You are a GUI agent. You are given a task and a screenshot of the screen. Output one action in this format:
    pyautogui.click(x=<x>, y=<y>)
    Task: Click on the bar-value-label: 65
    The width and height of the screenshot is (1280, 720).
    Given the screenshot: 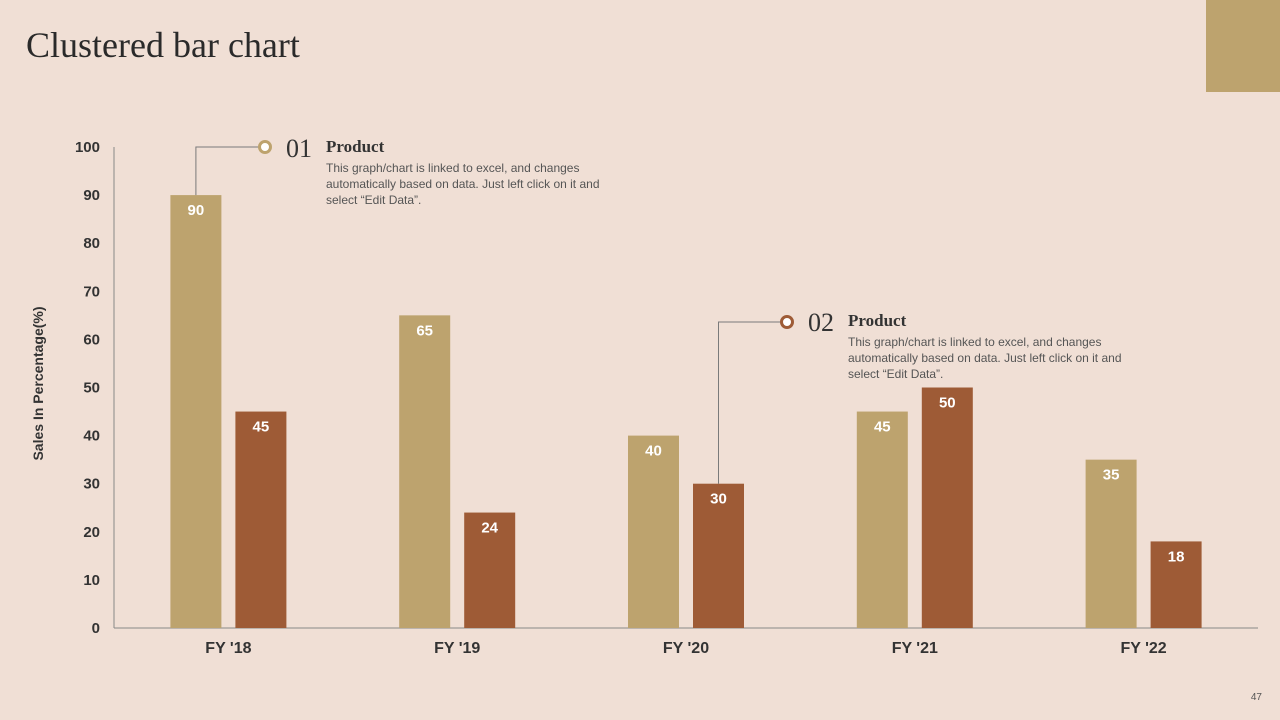 What is the action you would take?
    pyautogui.click(x=424, y=330)
    